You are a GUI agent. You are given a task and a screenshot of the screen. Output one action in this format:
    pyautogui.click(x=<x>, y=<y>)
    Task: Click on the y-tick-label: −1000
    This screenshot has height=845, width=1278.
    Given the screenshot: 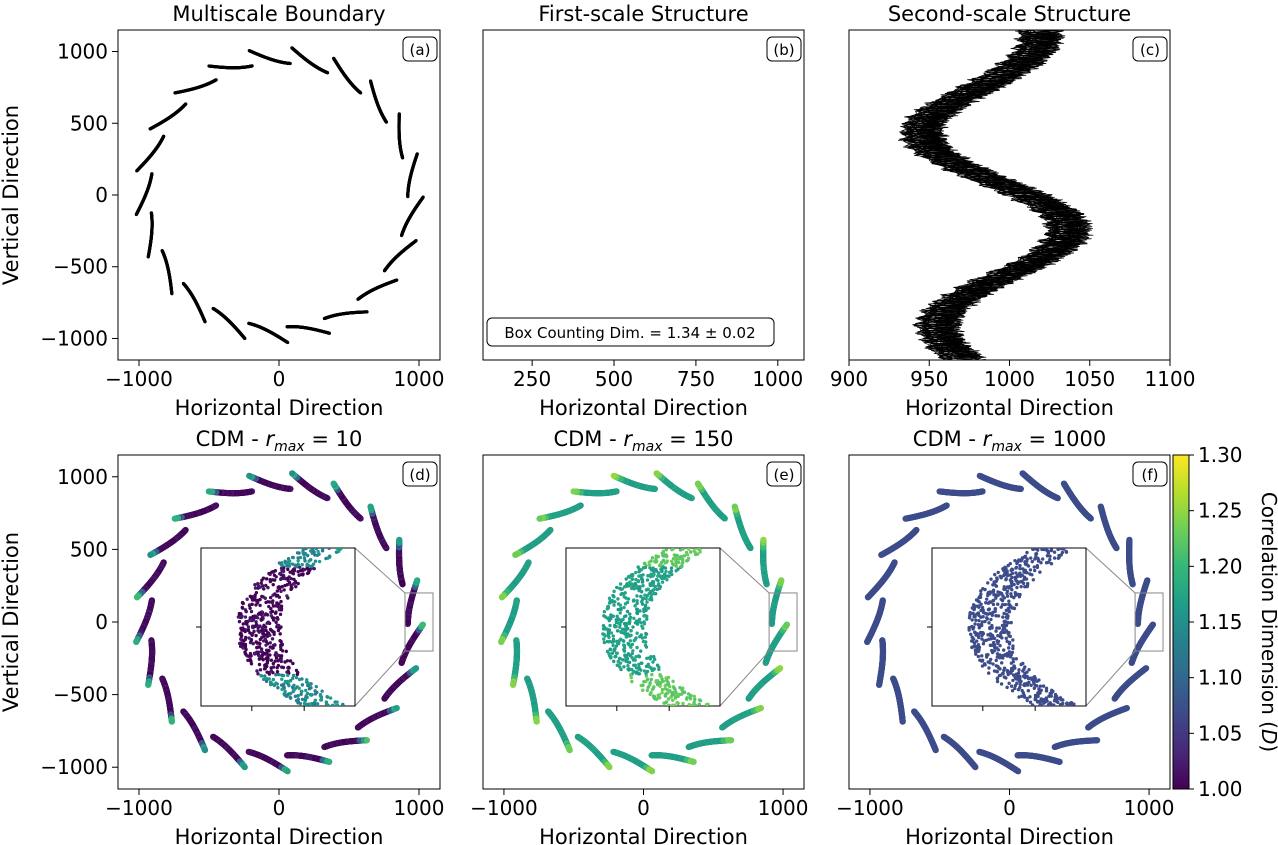 What is the action you would take?
    pyautogui.click(x=74, y=338)
    